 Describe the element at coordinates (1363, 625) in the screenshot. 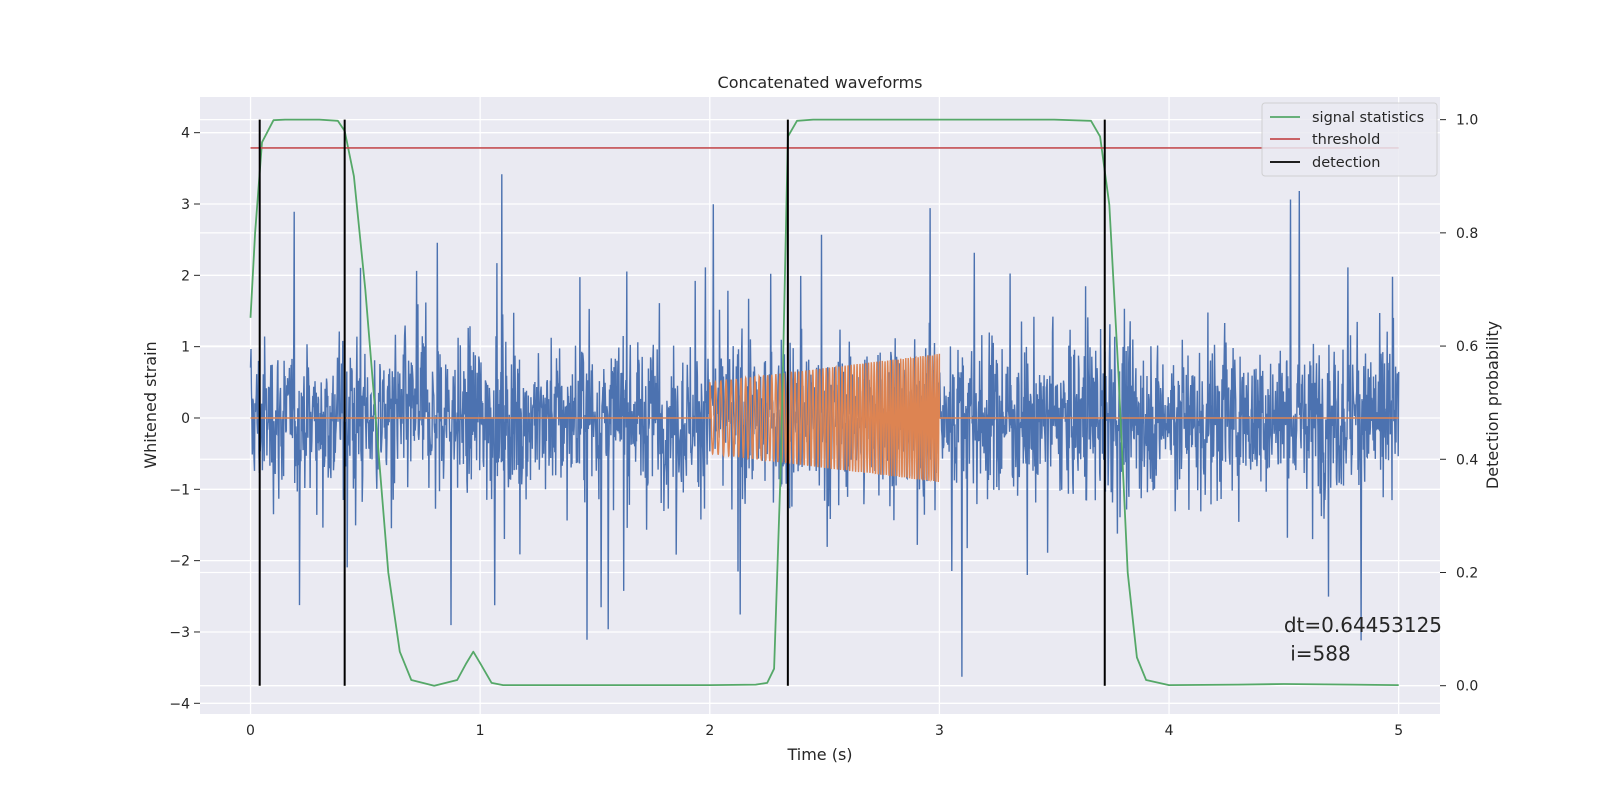

I see `annotation-dt: dt=0.64453125` at that location.